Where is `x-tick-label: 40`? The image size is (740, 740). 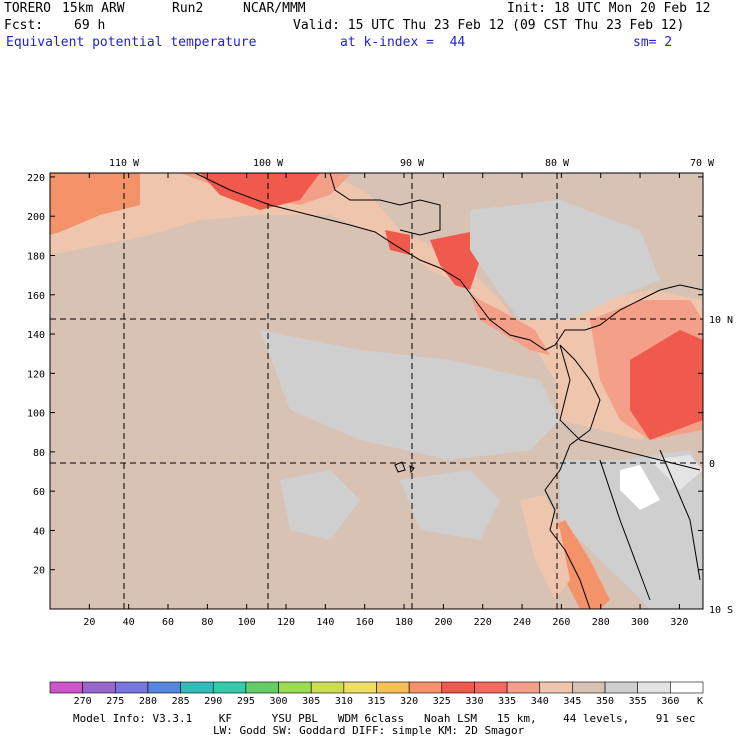
x-tick-label: 40 is located at coordinates (129, 622).